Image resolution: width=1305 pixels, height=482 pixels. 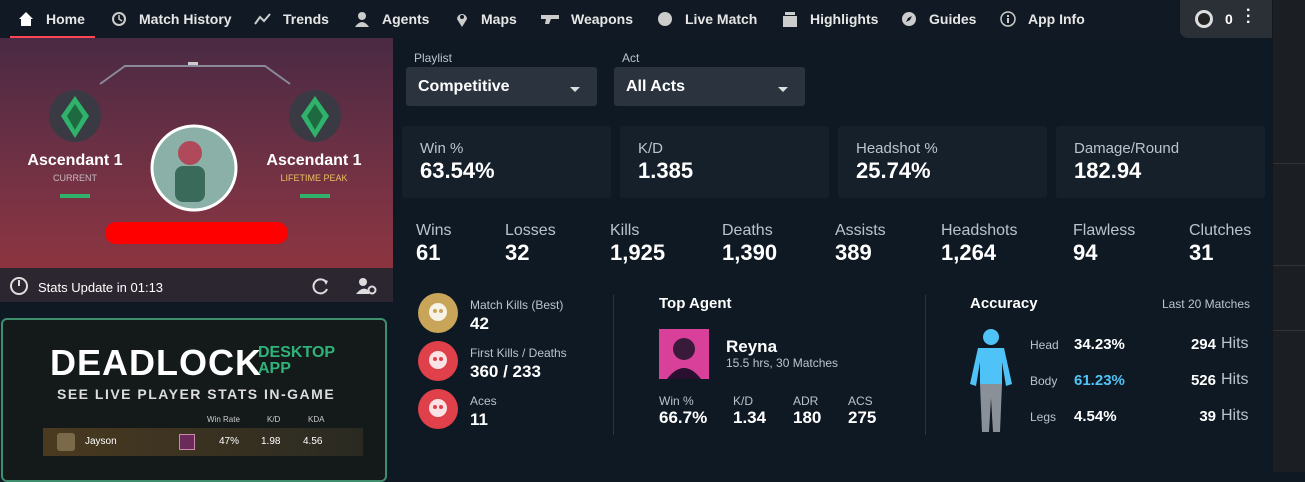 What do you see at coordinates (638, 252) in the screenshot?
I see `stat-value: 1,925` at bounding box center [638, 252].